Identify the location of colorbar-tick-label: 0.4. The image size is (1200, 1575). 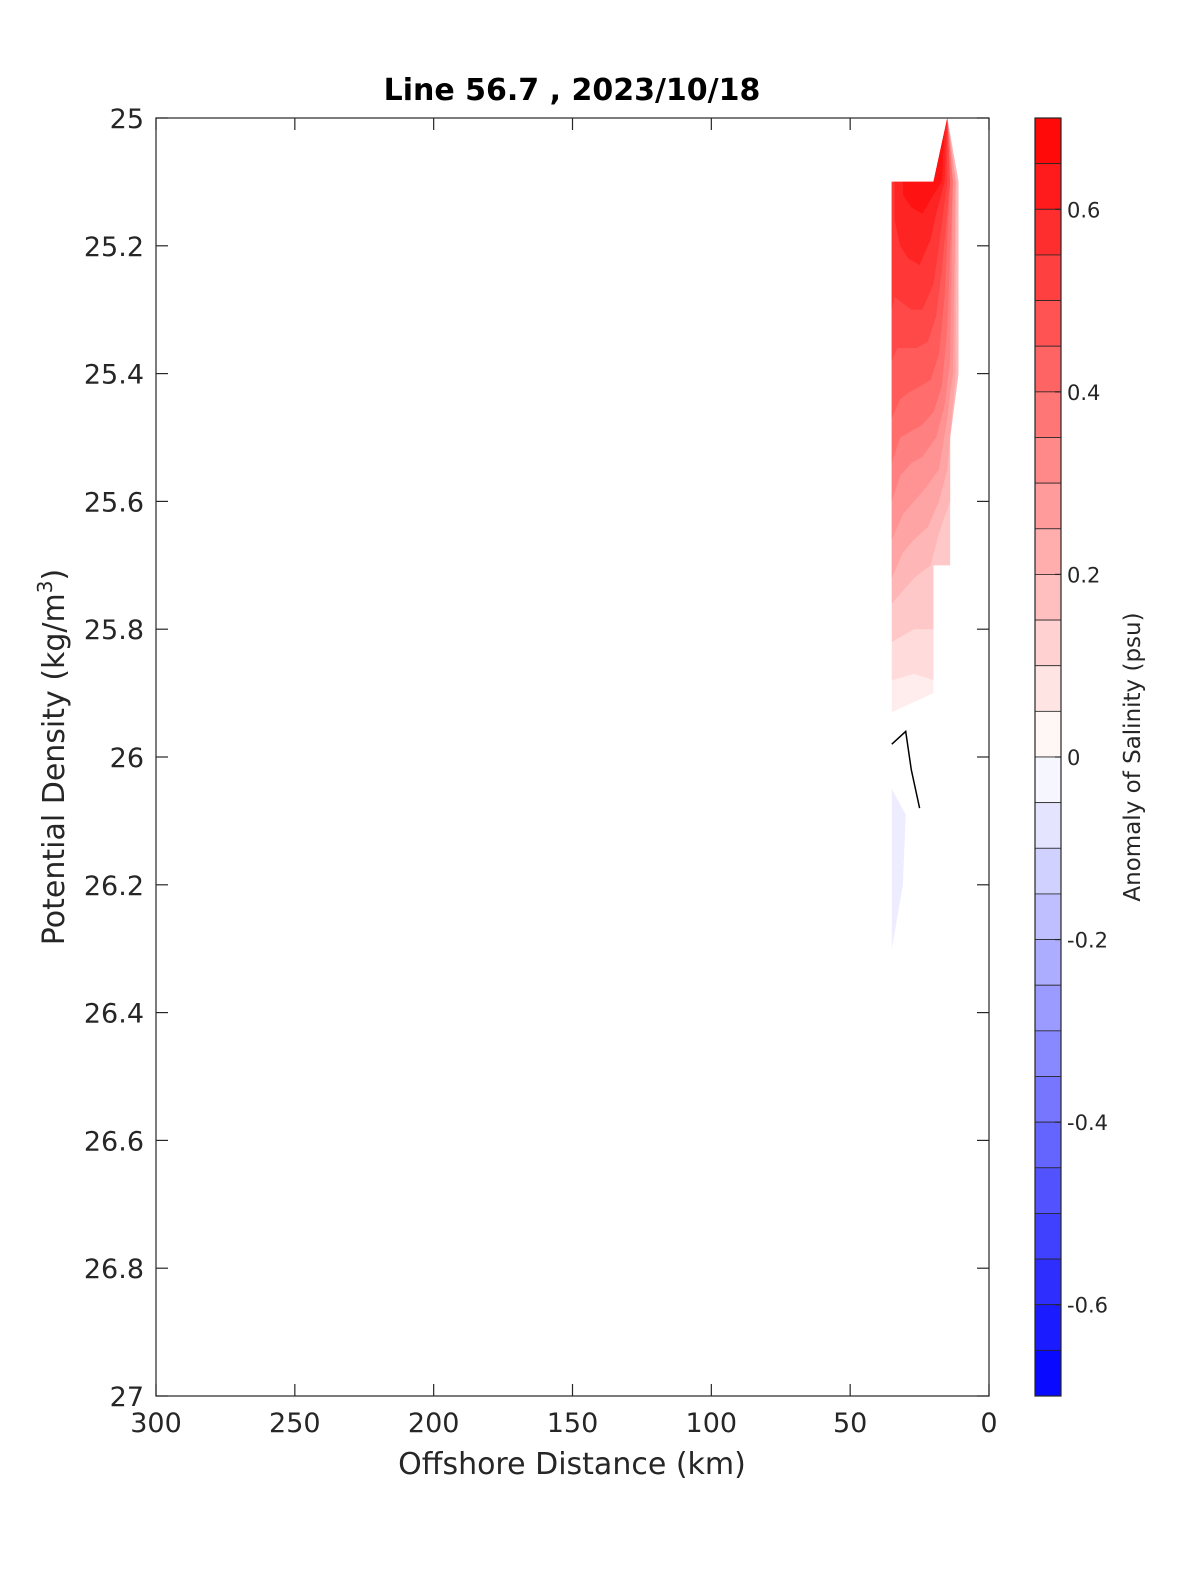
(1083, 393).